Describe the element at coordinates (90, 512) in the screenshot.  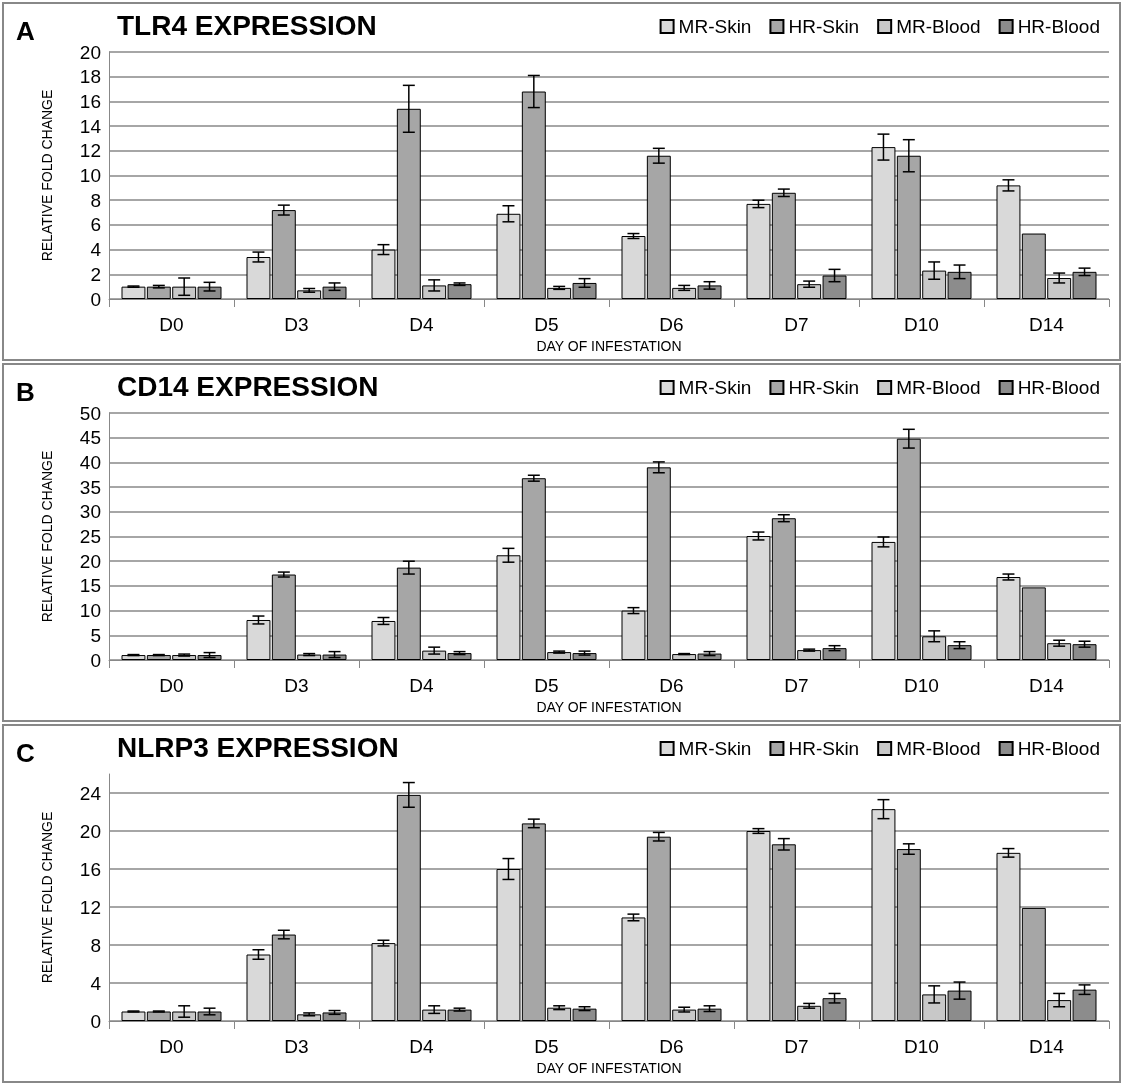
I see `y-tick-label: 30` at that location.